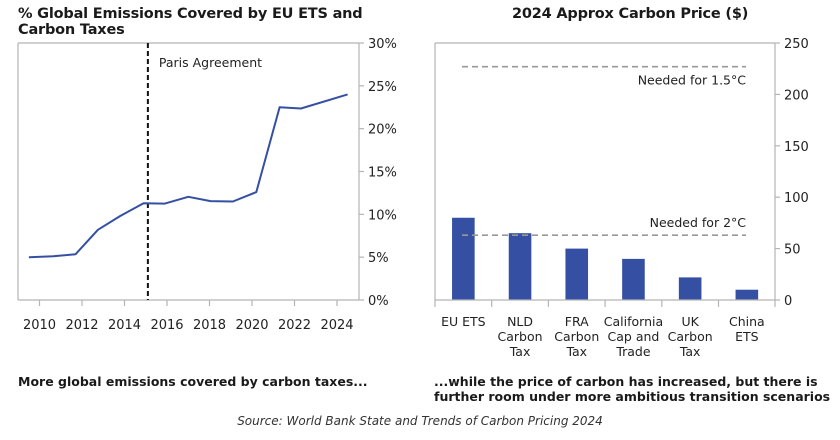  What do you see at coordinates (463, 258) in the screenshot?
I see `bar-eu-ets` at bounding box center [463, 258].